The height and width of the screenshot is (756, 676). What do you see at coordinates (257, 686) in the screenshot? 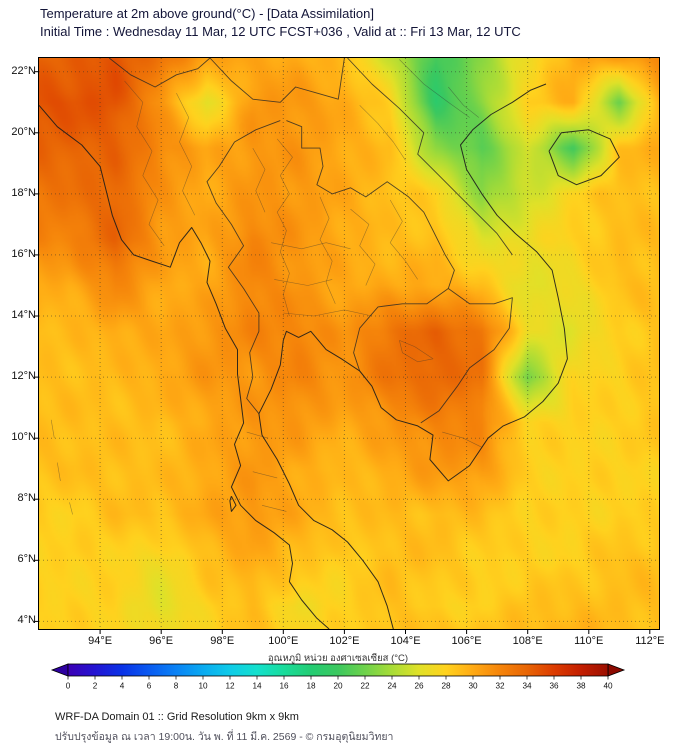
I see `colorbar-tick-label: 14` at bounding box center [257, 686].